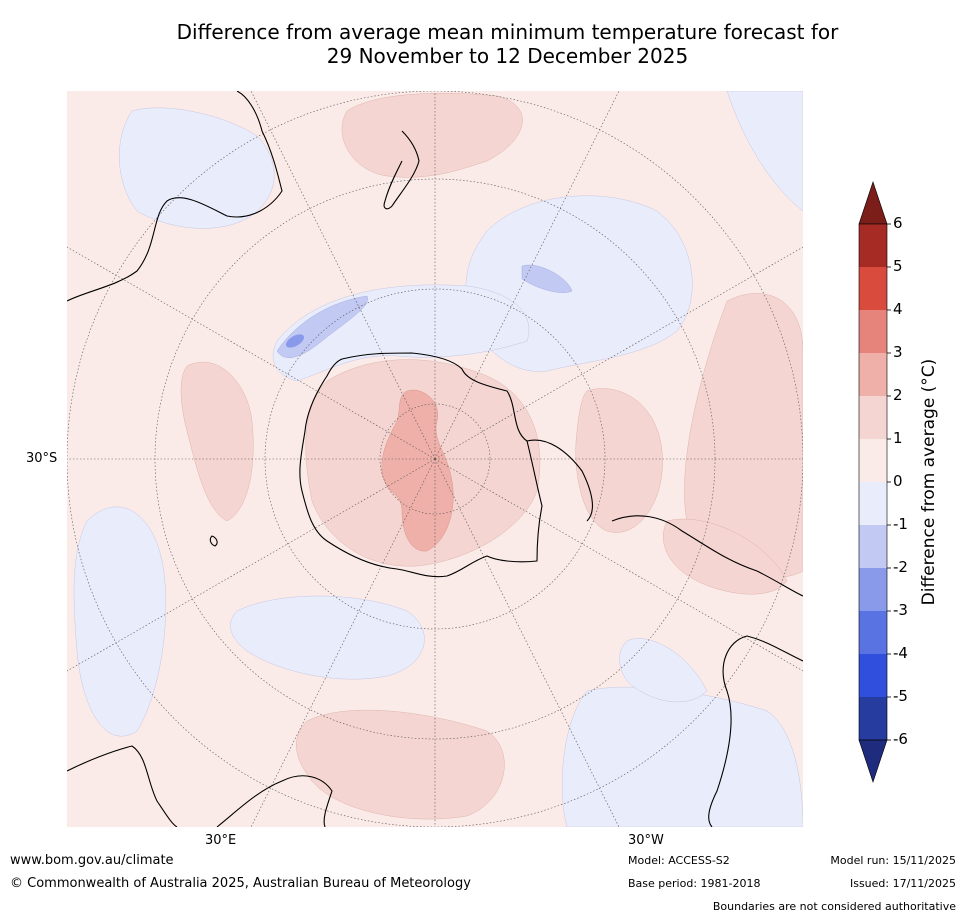  Describe the element at coordinates (221, 840) in the screenshot. I see `lon-label-30e: 30°E` at that location.